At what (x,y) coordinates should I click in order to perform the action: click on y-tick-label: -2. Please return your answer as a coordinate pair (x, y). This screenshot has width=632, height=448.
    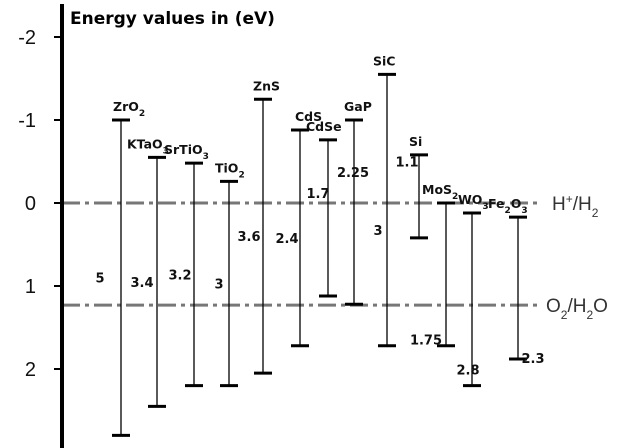
    Looking at the image, I should click on (27, 38).